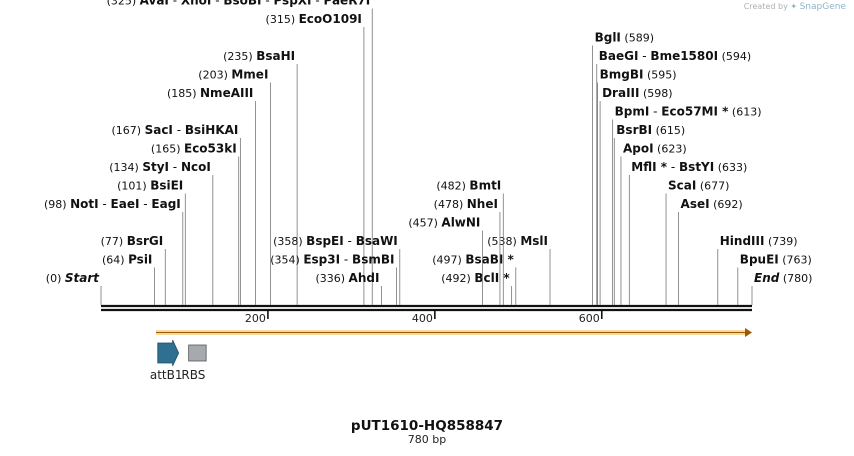 The height and width of the screenshot is (456, 854). What do you see at coordinates (452, 186) in the screenshot?
I see `cut-position: (482)` at bounding box center [452, 186].